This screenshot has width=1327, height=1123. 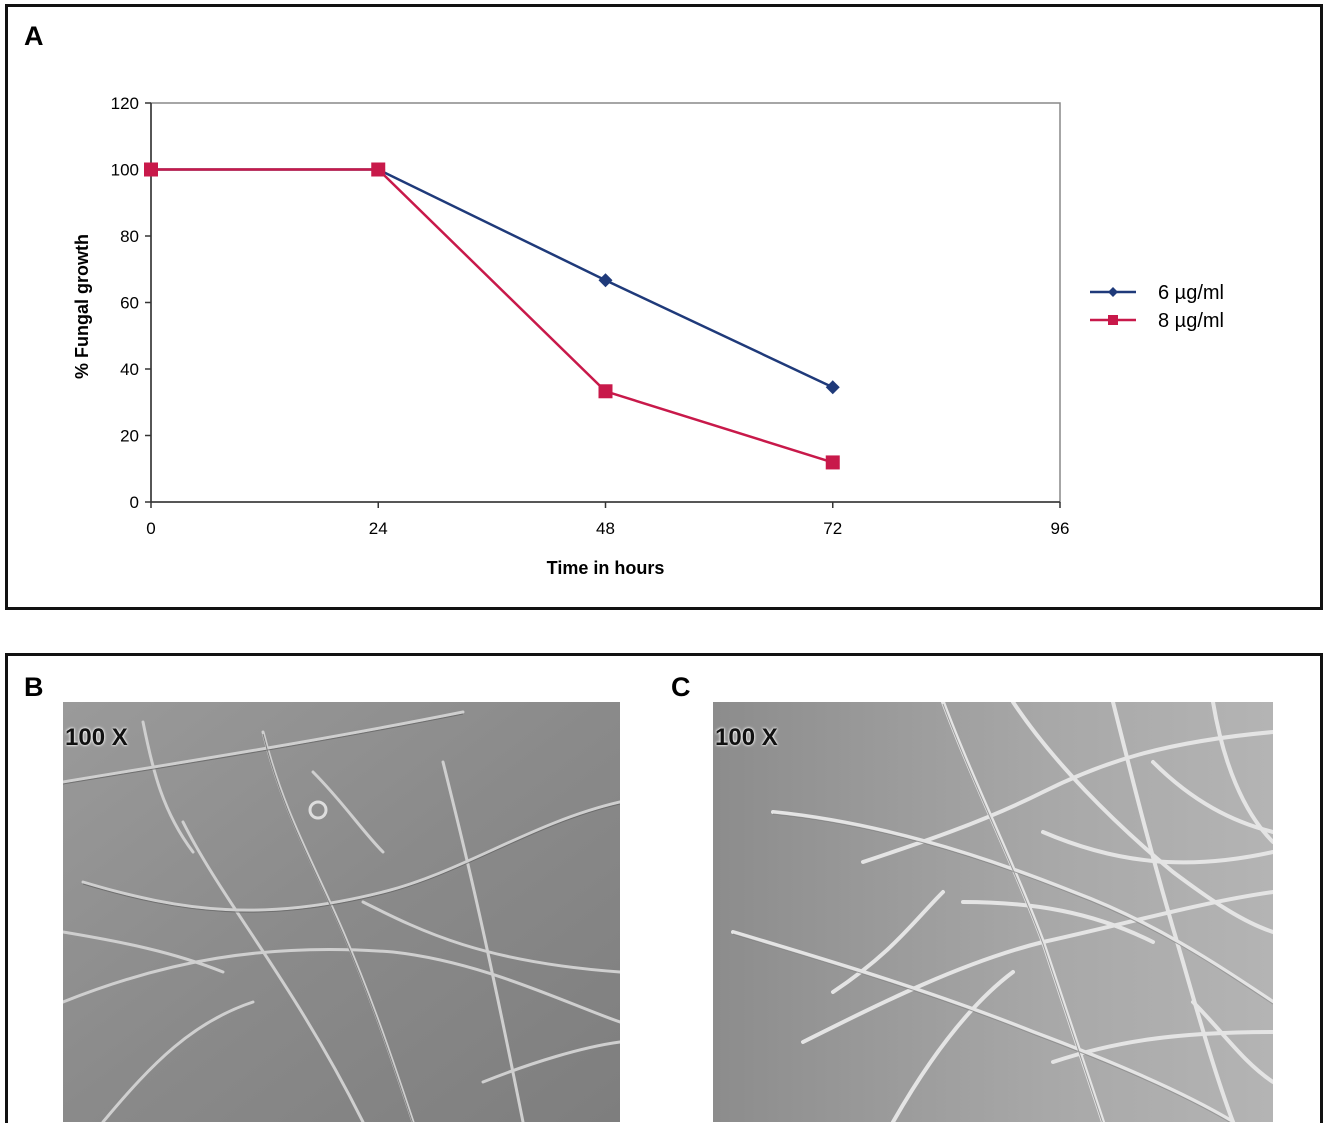 What do you see at coordinates (129, 436) in the screenshot?
I see `y-tick-label: 20` at bounding box center [129, 436].